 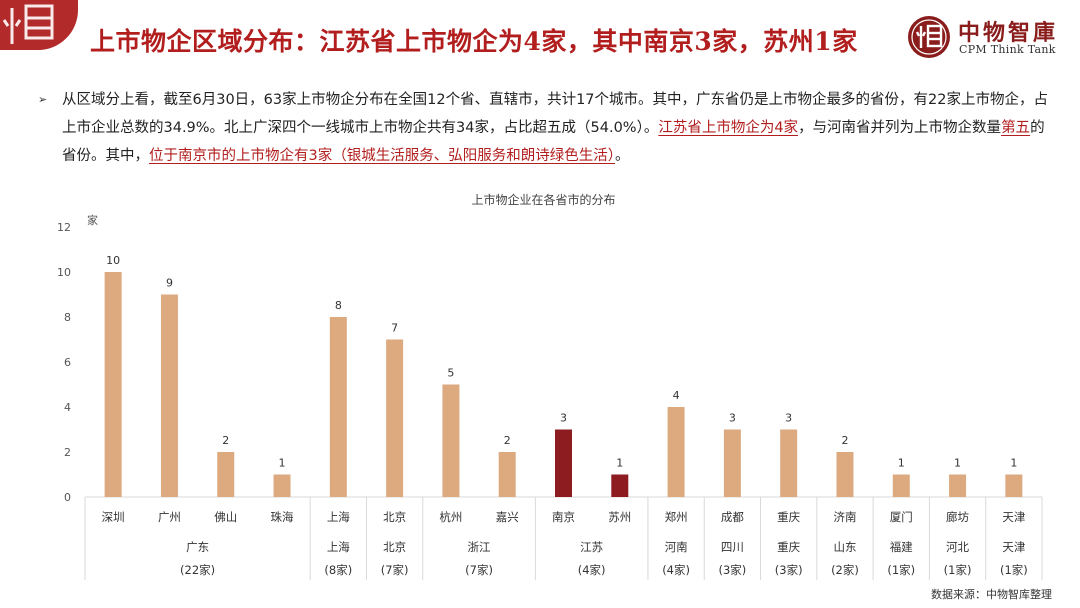 What do you see at coordinates (1007, 49) in the screenshot?
I see `brand-tagline: CPM Think Tank` at bounding box center [1007, 49].